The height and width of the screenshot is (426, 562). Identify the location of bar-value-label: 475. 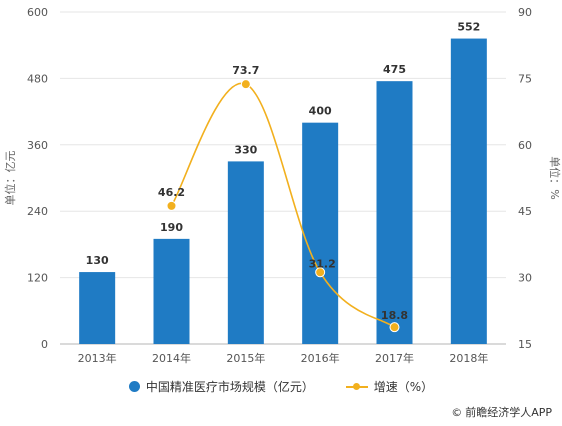
(394, 69).